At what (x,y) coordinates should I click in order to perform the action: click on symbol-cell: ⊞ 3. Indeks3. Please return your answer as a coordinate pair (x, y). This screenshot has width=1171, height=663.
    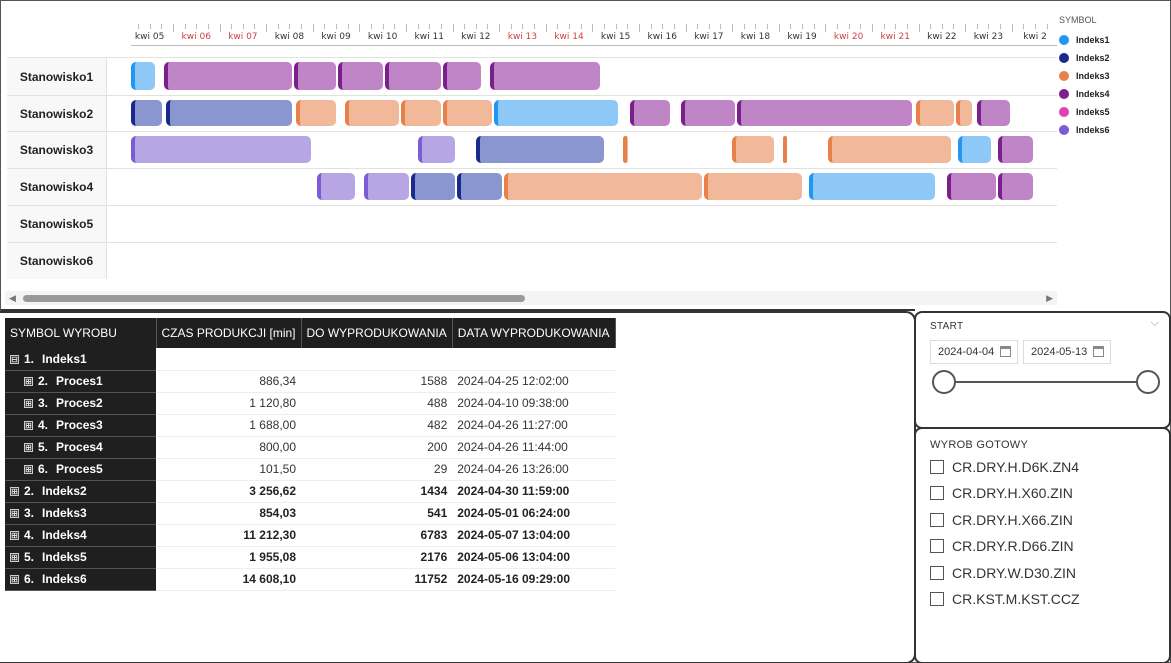
    Looking at the image, I should click on (80, 513).